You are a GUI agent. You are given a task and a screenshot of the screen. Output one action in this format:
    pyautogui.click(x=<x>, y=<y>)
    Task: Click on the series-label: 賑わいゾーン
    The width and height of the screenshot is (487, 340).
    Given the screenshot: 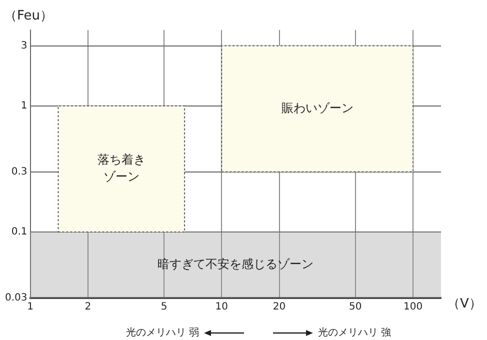 What is the action you would take?
    pyautogui.click(x=317, y=107)
    